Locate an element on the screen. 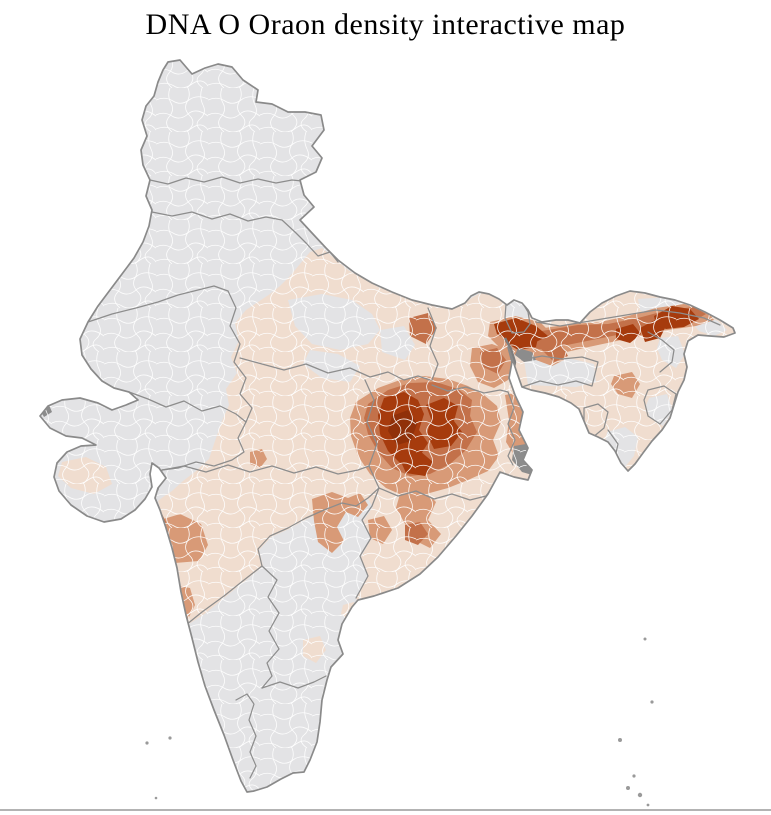  district-region-mumbai-masked is located at coordinates (154, 509).